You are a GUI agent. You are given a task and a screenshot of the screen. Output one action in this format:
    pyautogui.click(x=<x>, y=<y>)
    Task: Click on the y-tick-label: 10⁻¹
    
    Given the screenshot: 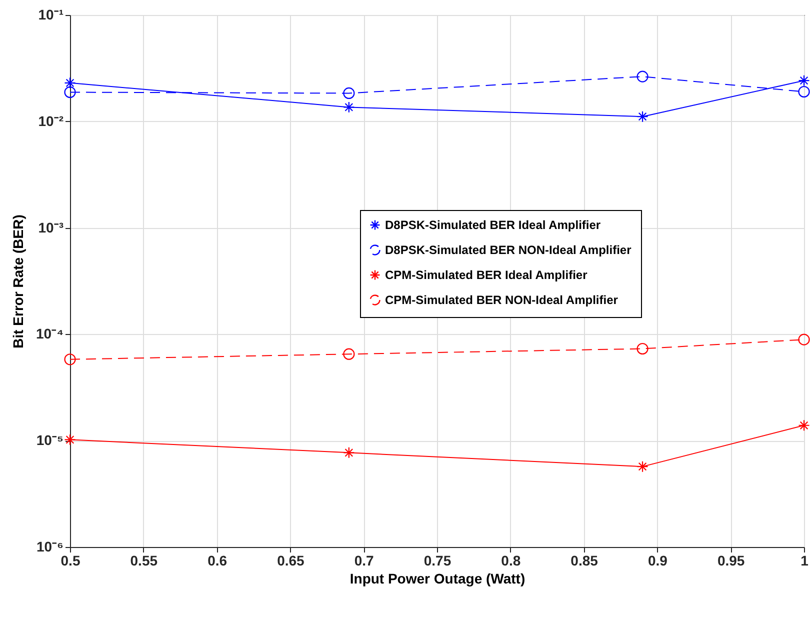 What is the action you would take?
    pyautogui.click(x=51, y=14)
    